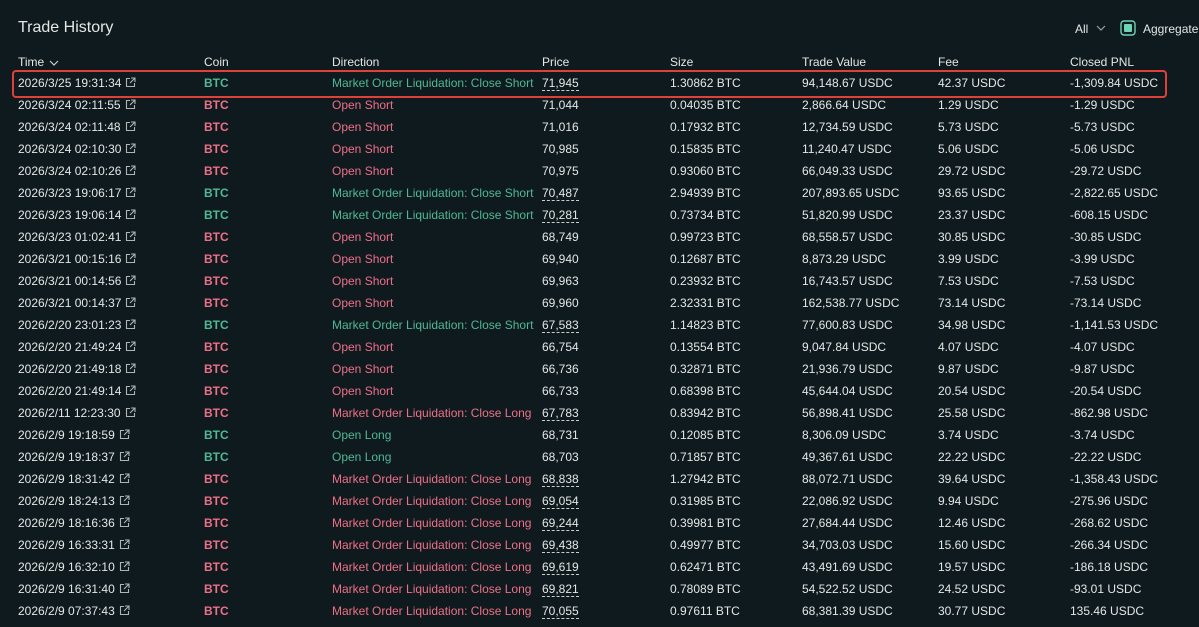 This screenshot has width=1199, height=627. I want to click on trade-value: 12,734.59 USDC, so click(847, 127).